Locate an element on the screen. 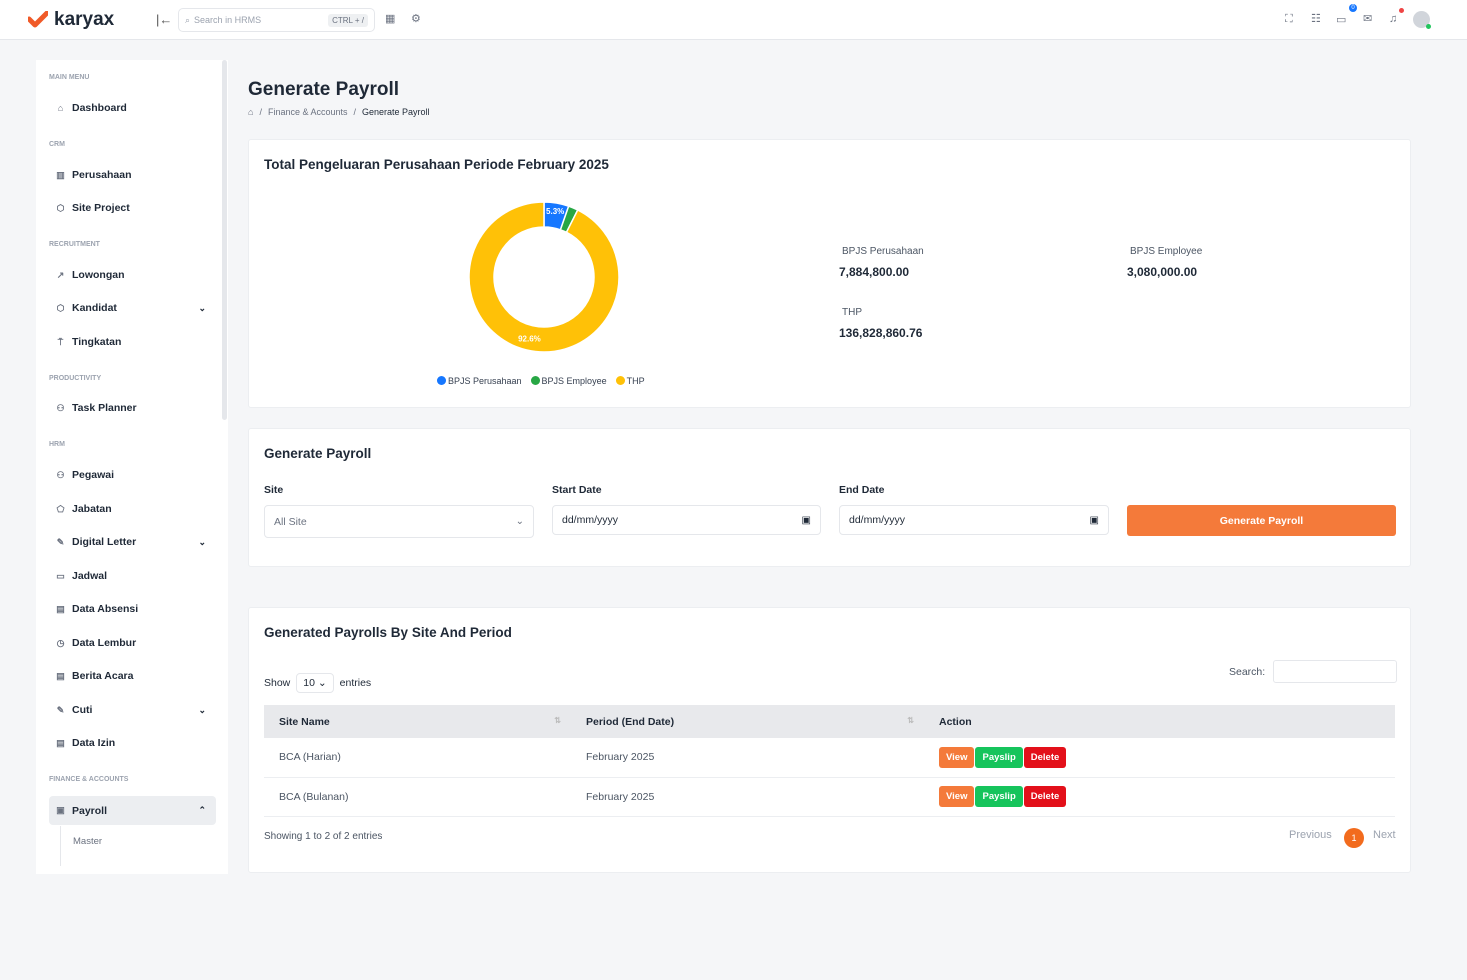  chart-legend: BPJS Perusahaan BPJS Employee THP is located at coordinates (541, 381).